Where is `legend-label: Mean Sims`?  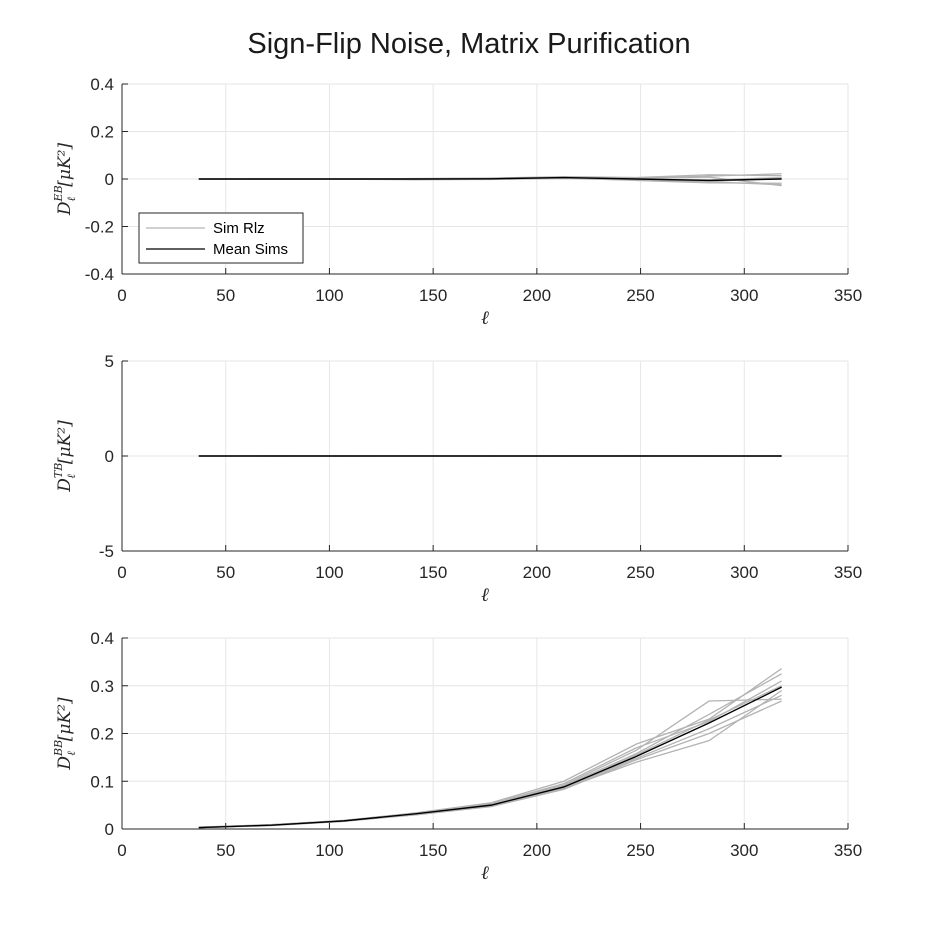 legend-label: Mean Sims is located at coordinates (250, 249).